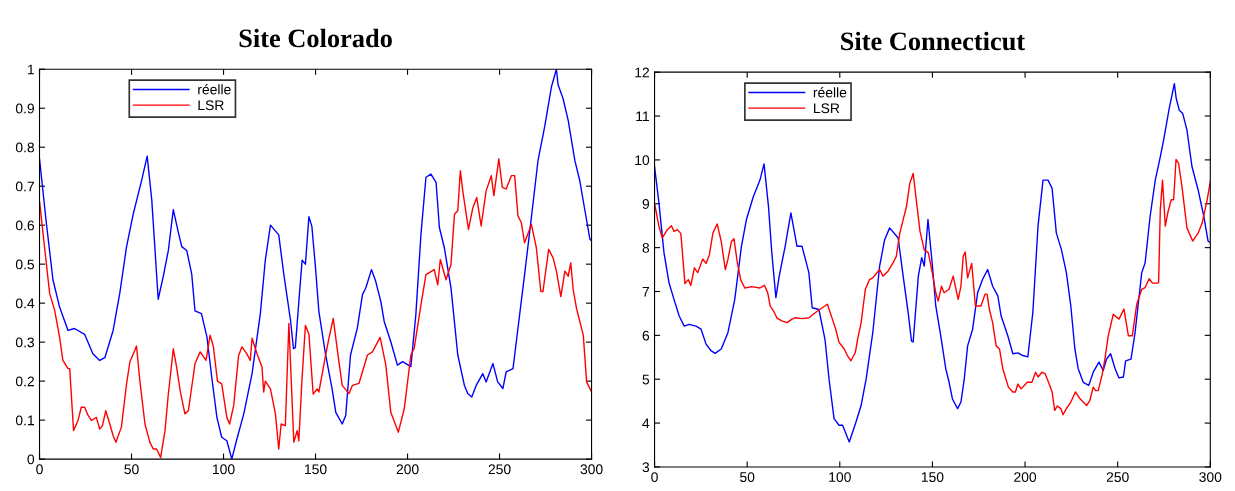  I want to click on y-tick-label: 11, so click(643, 116).